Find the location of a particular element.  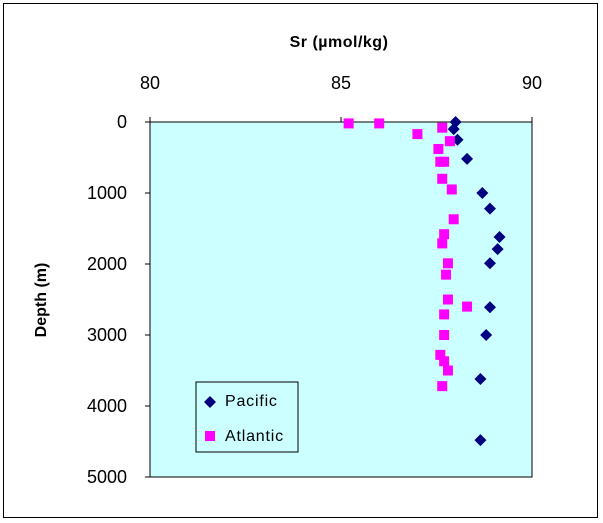

y-tick-label: 4000 is located at coordinates (107, 406).